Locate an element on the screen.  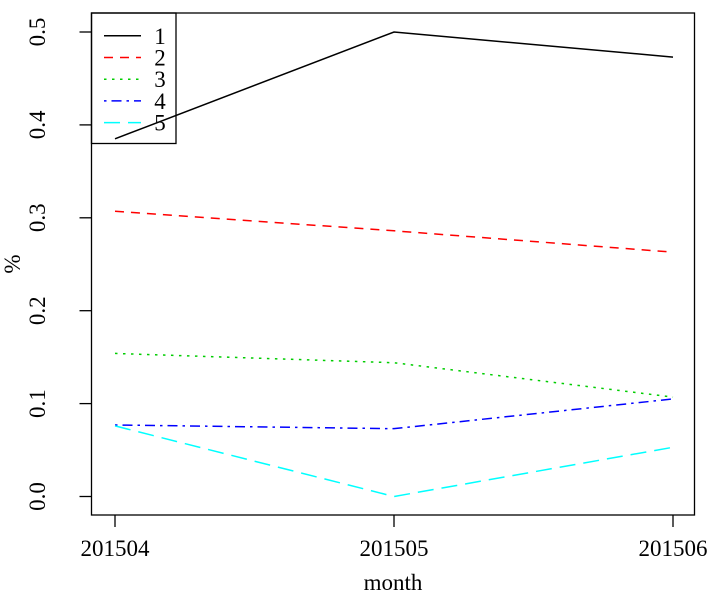
y-tick-label: 0.1 is located at coordinates (37, 403).